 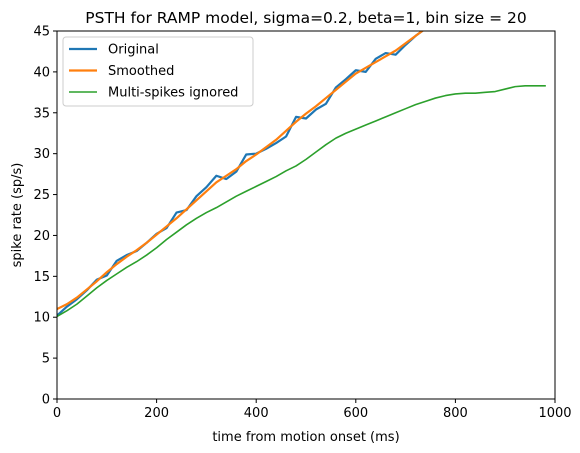 I want to click on x-tick-label: 1000, so click(x=554, y=413).